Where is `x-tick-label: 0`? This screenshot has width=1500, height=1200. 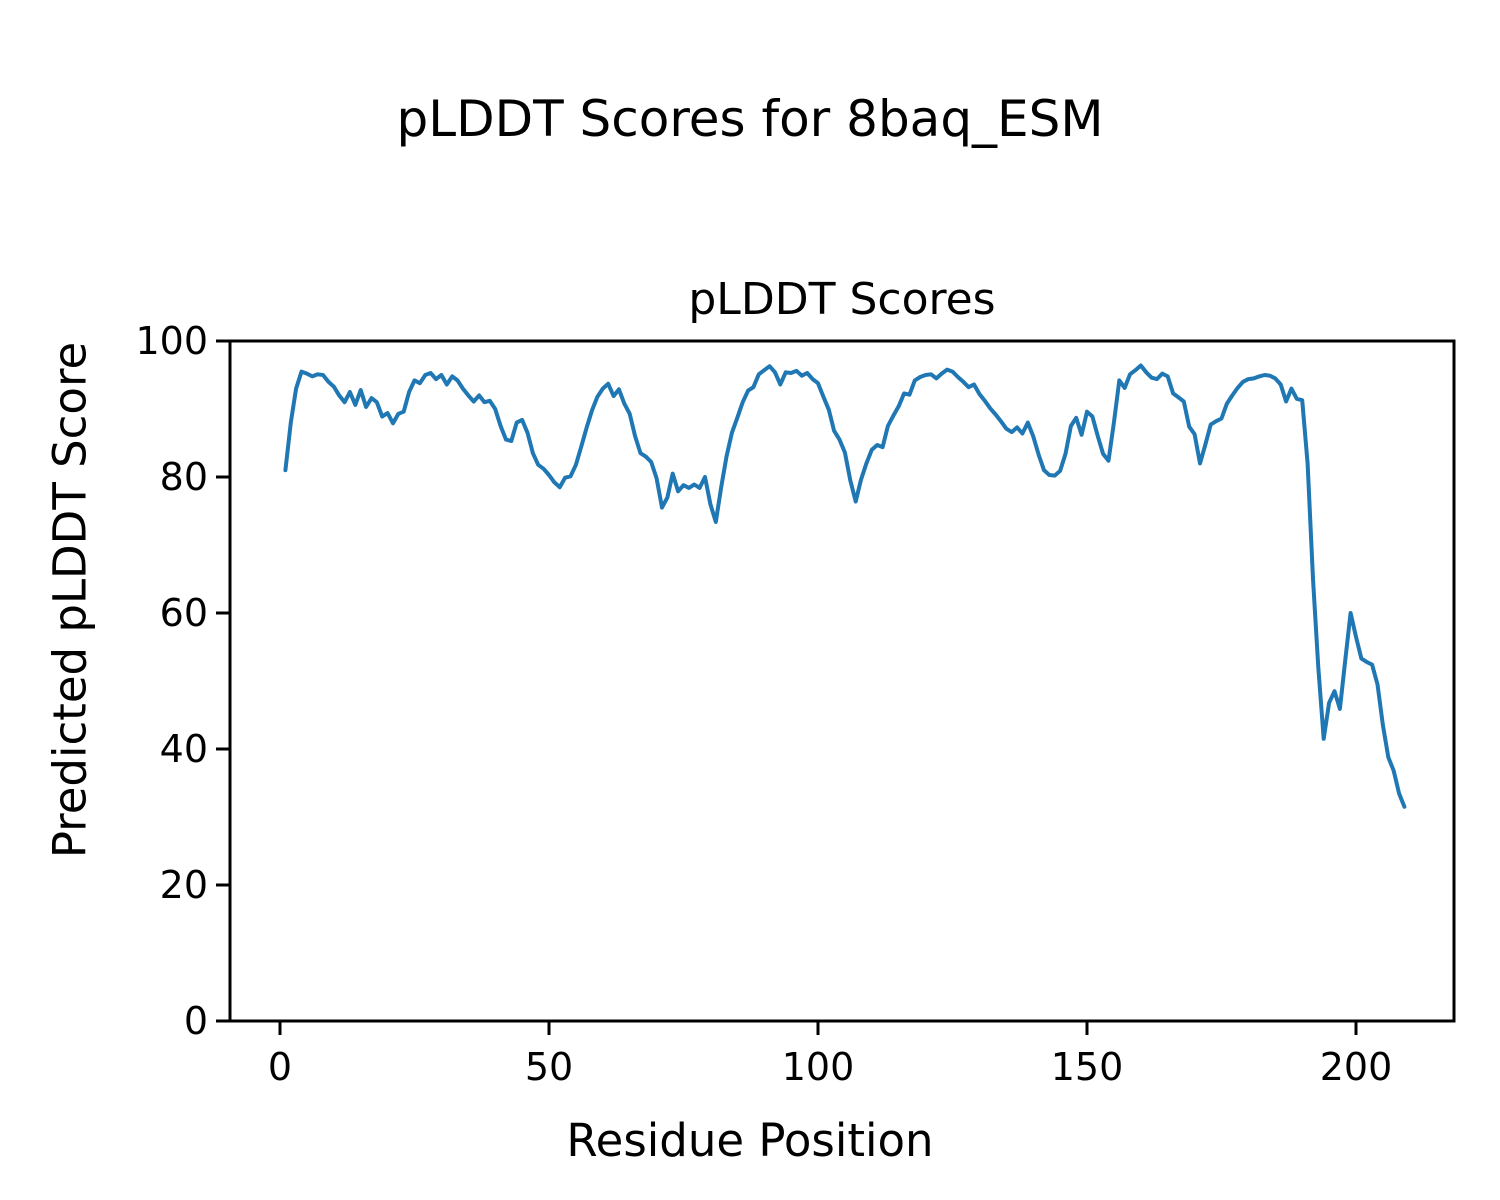 x-tick-label: 0 is located at coordinates (280, 1067).